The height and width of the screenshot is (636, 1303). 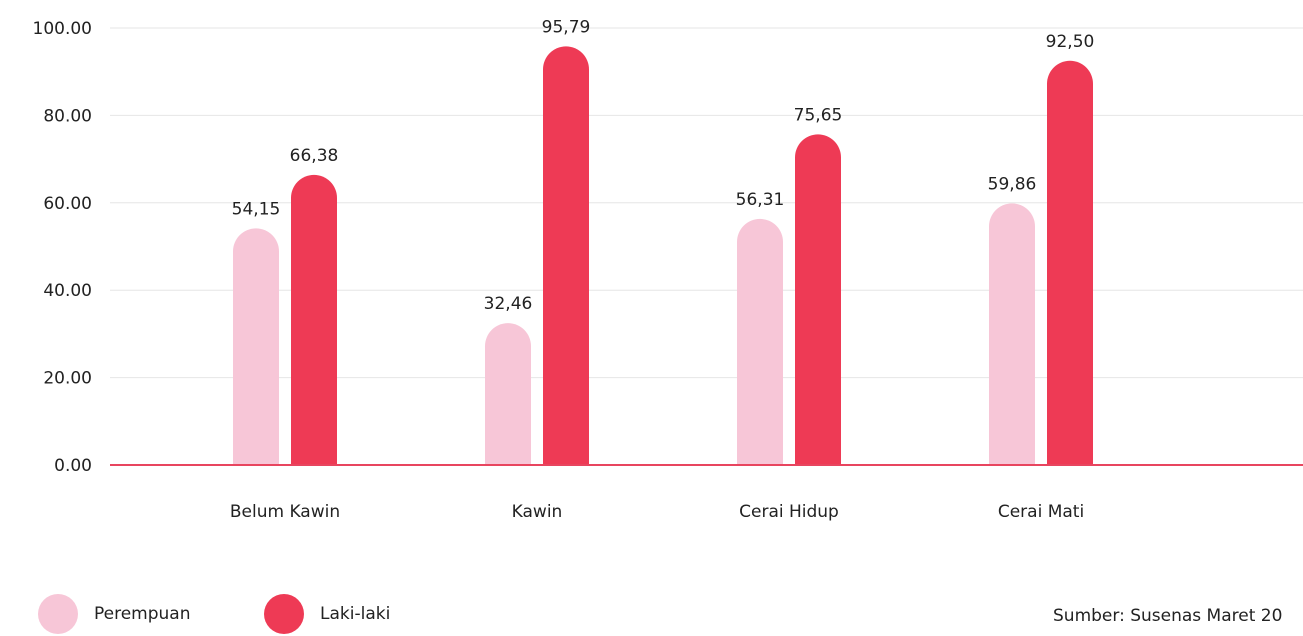 What do you see at coordinates (566, 27) in the screenshot?
I see `data-label: 95,79` at bounding box center [566, 27].